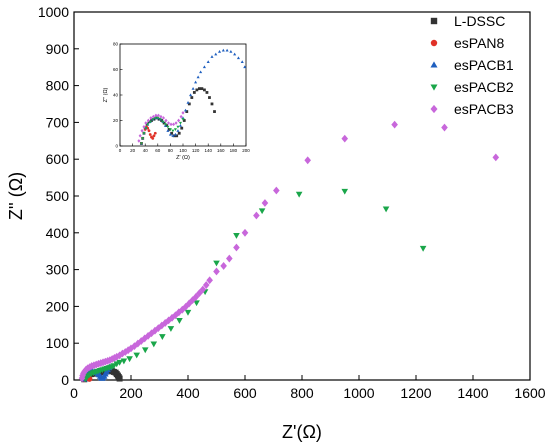 The height and width of the screenshot is (444, 550). What do you see at coordinates (484, 109) in the screenshot?
I see `legend-entry: esPACB3` at bounding box center [484, 109].